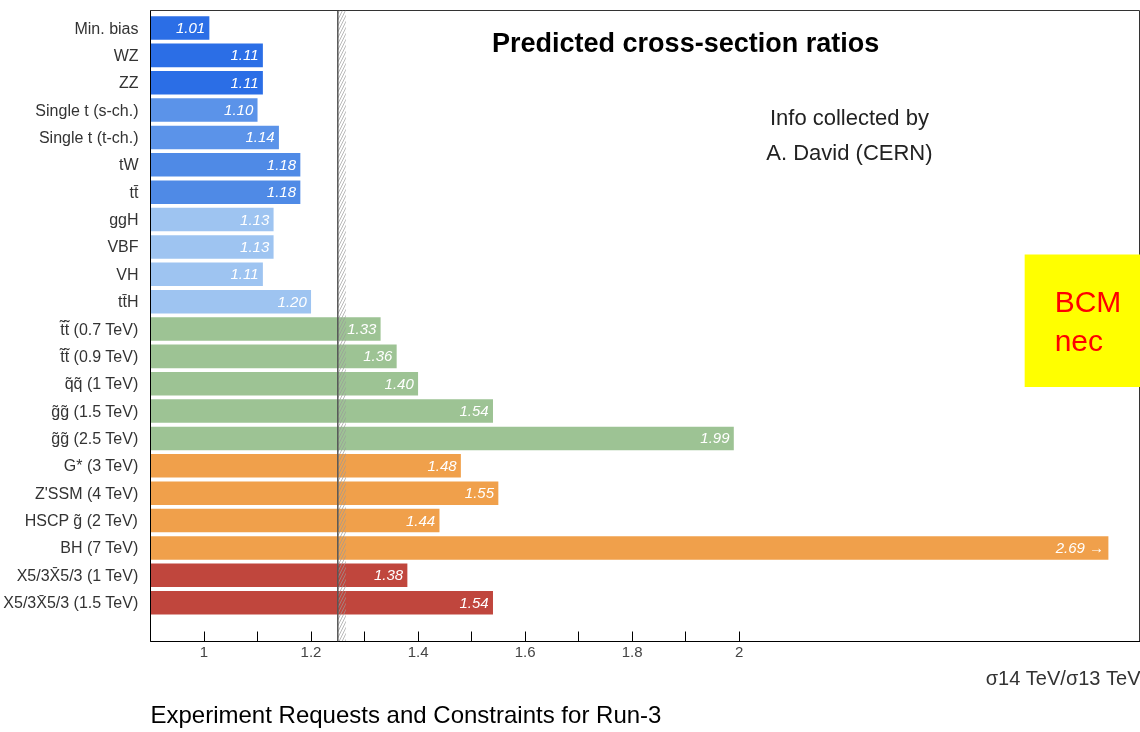  What do you see at coordinates (128, 302) in the screenshot?
I see `y-tick-label: tt̄H` at bounding box center [128, 302].